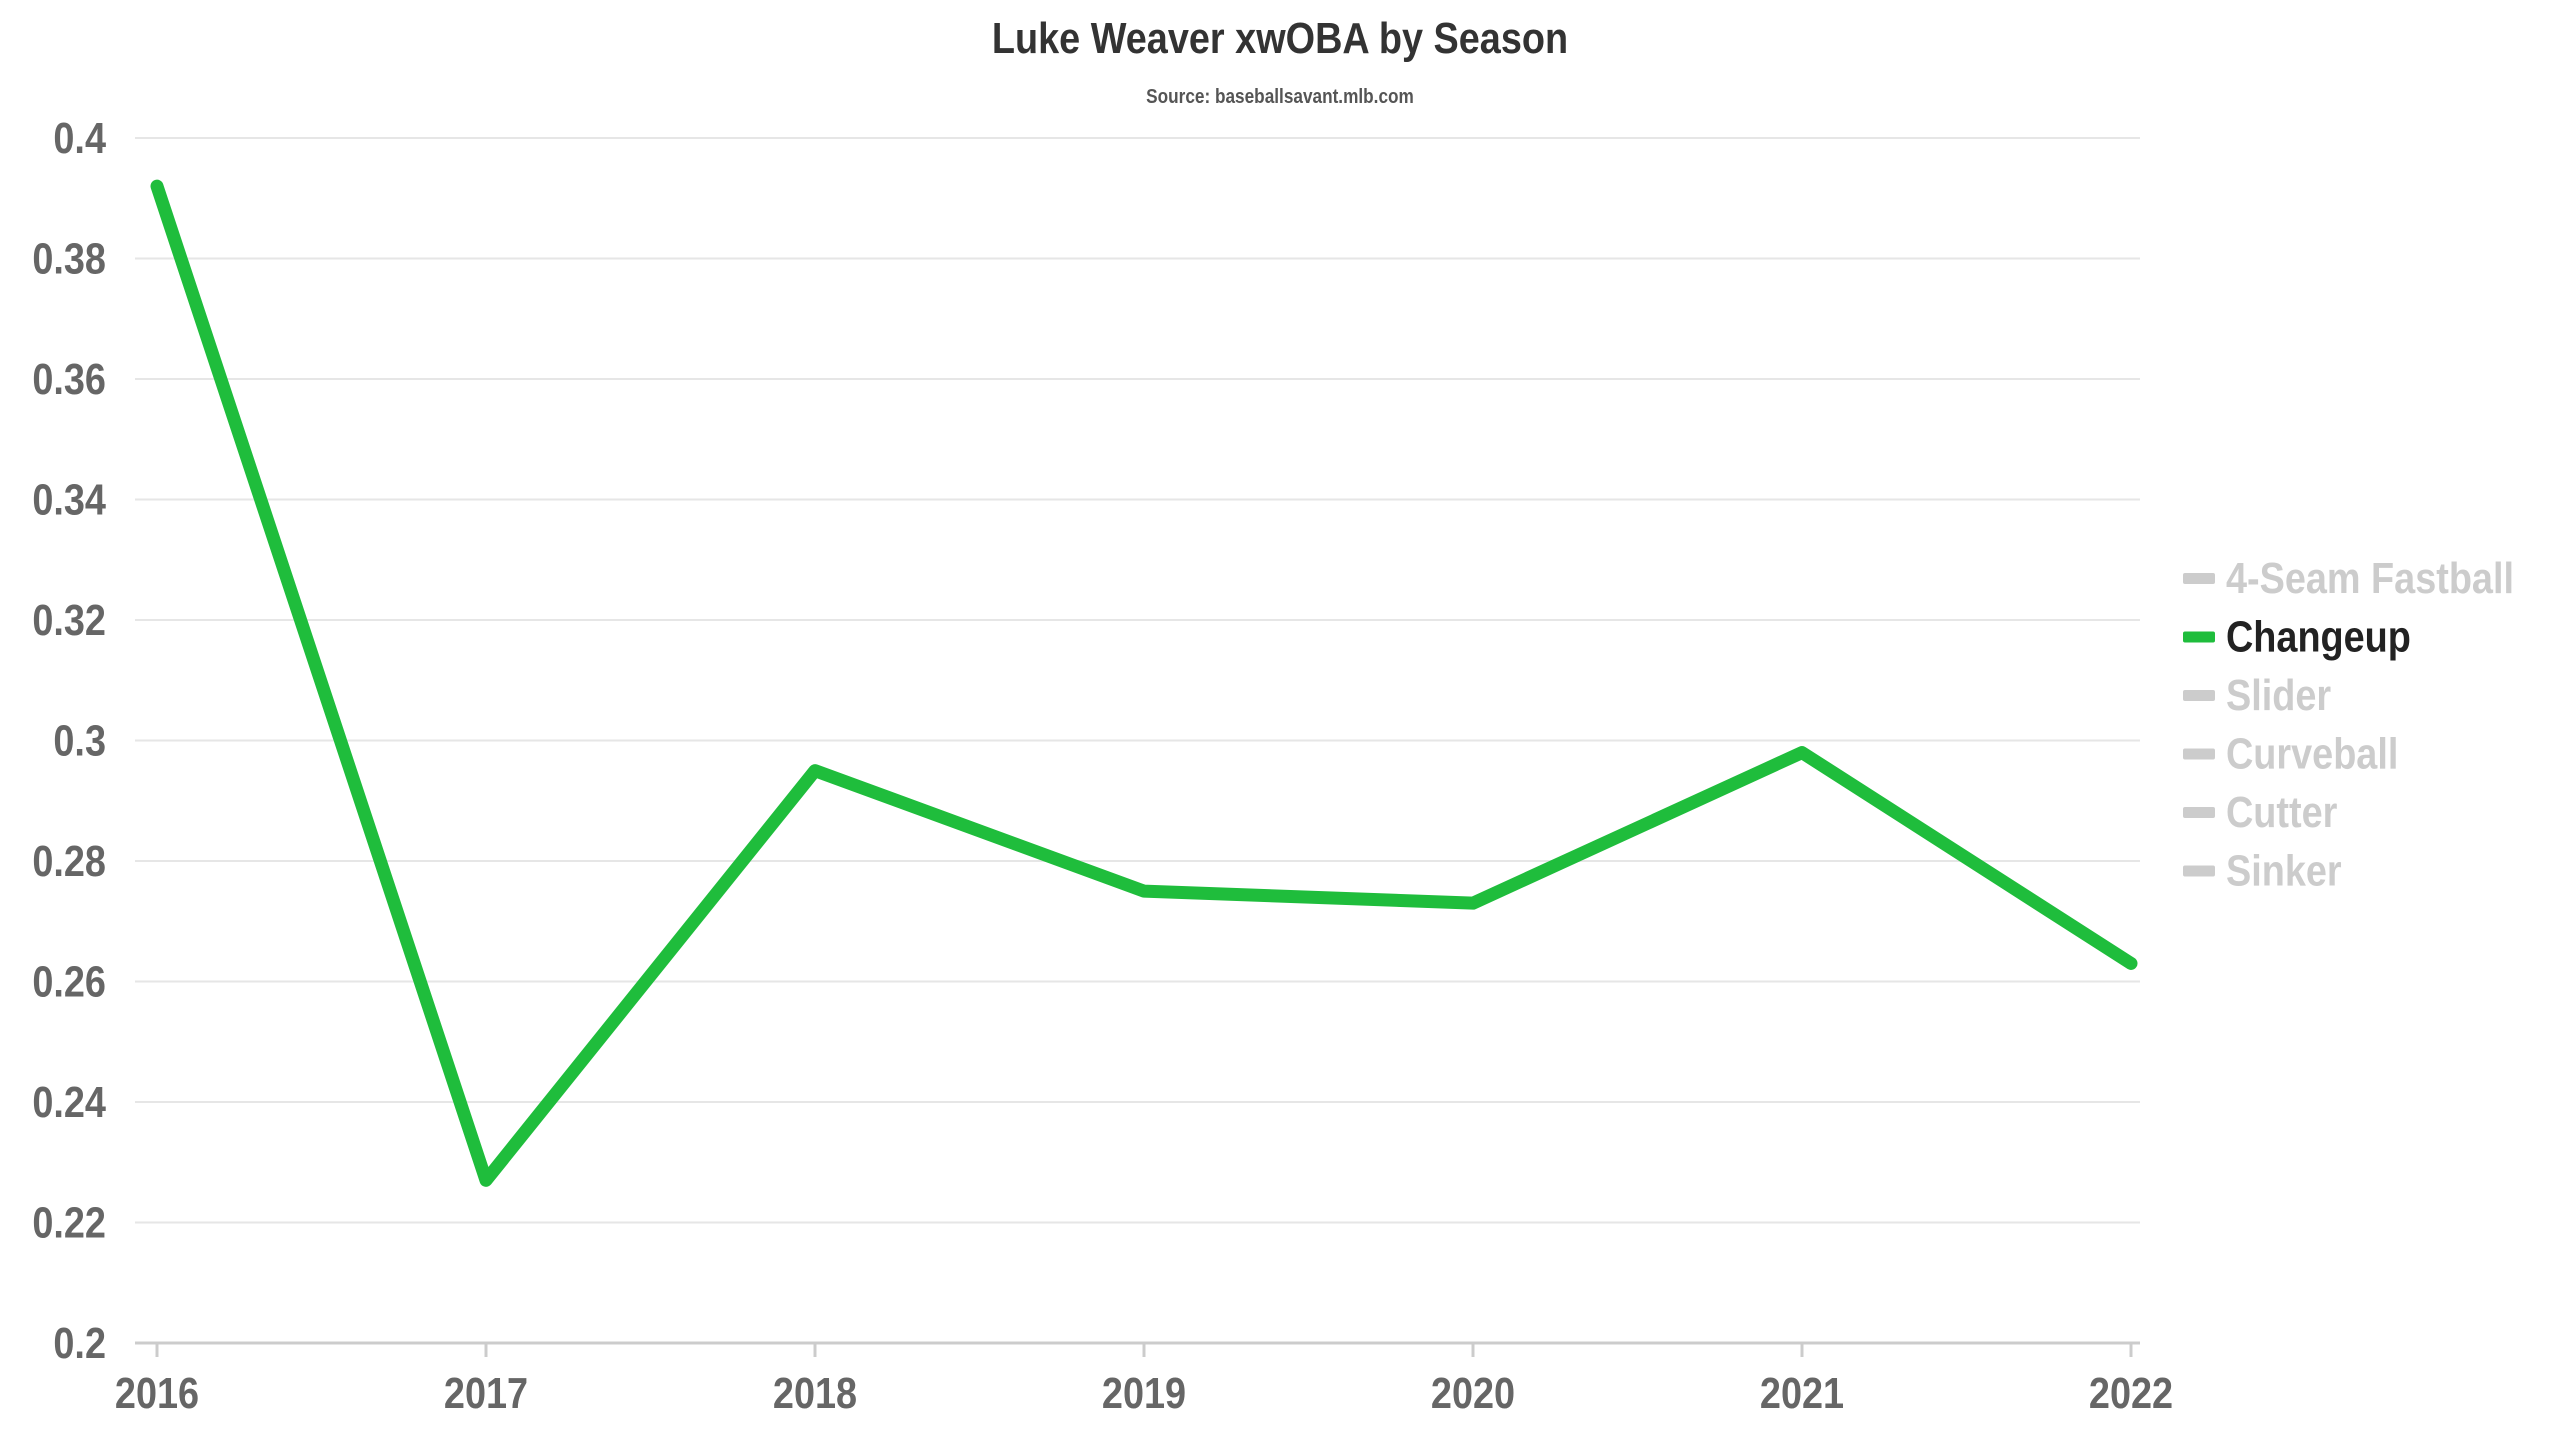 This screenshot has height=1440, width=2560. What do you see at coordinates (69, 1101) in the screenshot?
I see `y-tick-label: 0.24` at bounding box center [69, 1101].